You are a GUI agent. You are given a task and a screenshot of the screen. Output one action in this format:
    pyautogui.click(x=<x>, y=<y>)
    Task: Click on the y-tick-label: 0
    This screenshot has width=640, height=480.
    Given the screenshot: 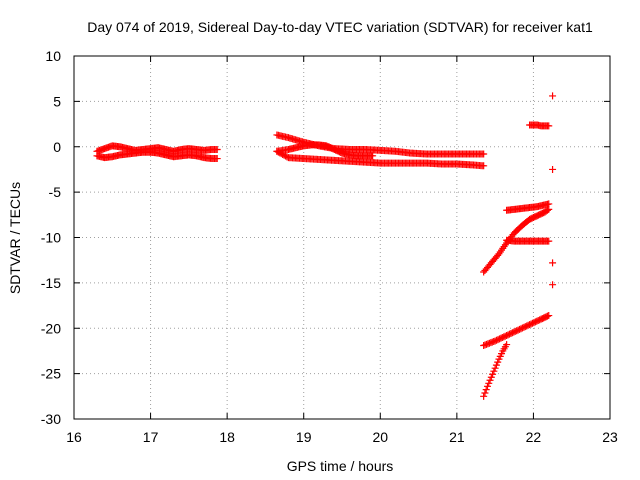 What is the action you would take?
    pyautogui.click(x=57, y=147)
    